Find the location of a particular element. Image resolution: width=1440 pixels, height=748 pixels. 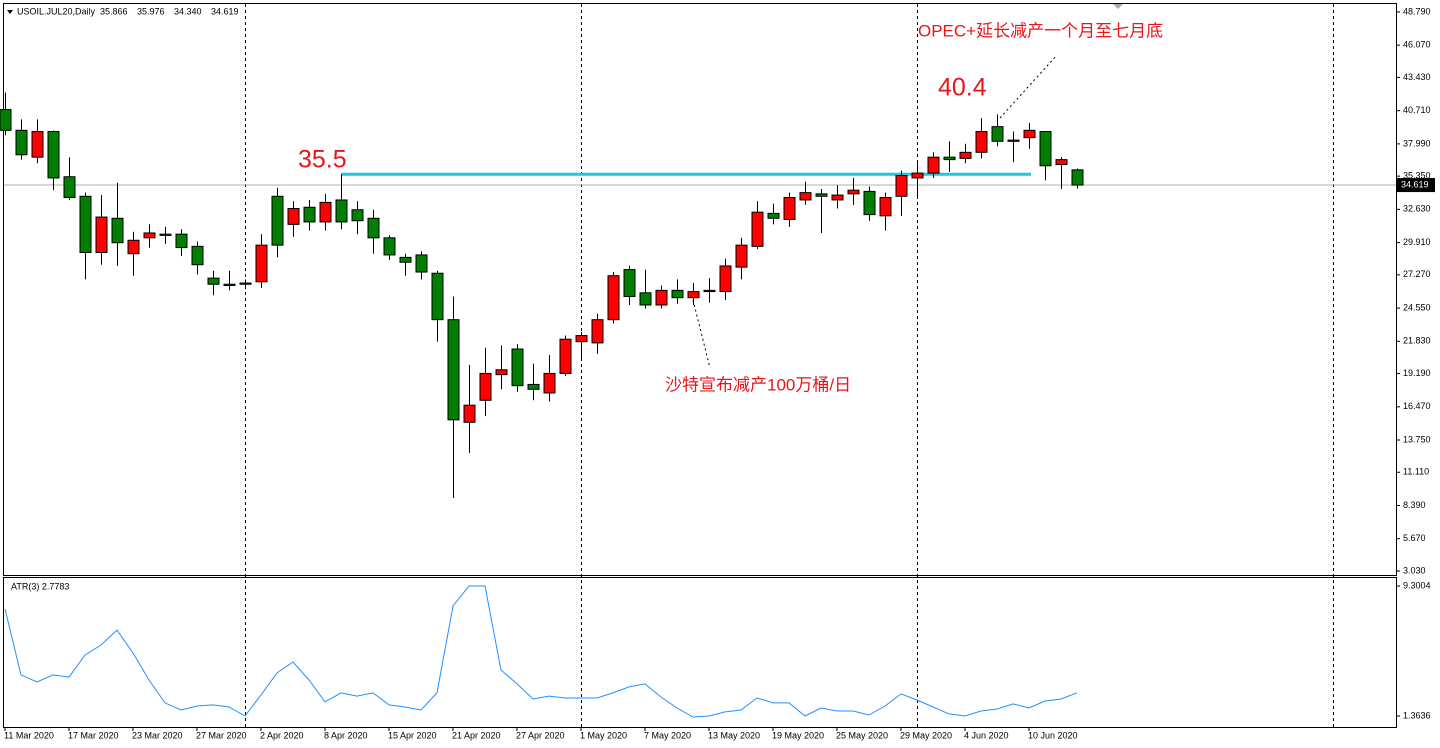

y-tick-label: 40.710 is located at coordinates (1417, 110).